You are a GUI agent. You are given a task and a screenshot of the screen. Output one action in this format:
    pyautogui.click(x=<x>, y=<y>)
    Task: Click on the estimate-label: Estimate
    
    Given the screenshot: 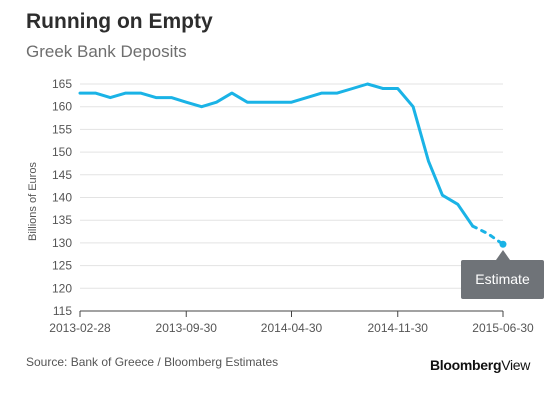 What is the action you would take?
    pyautogui.click(x=502, y=279)
    